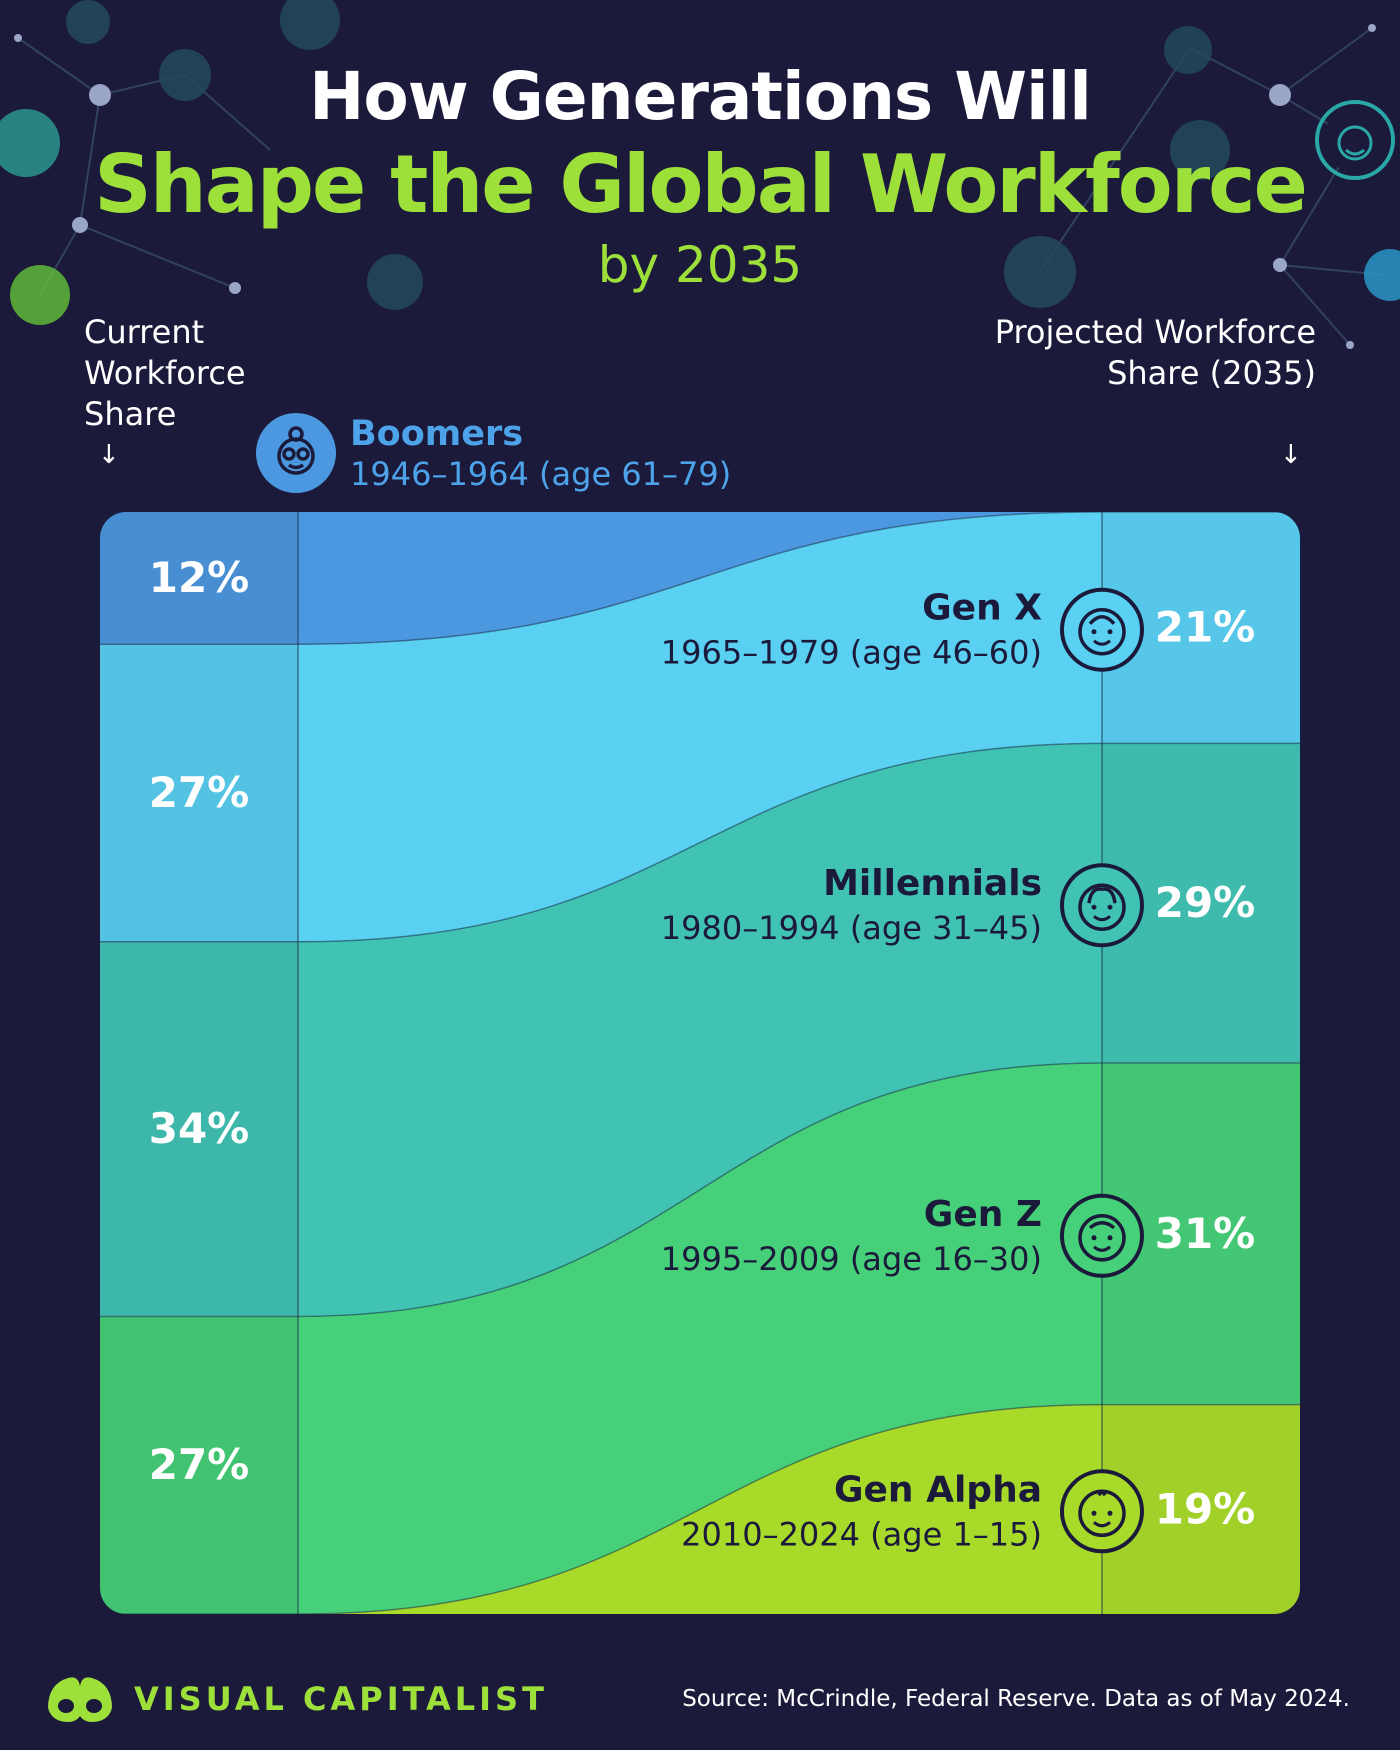  What do you see at coordinates (701, 184) in the screenshot?
I see `title-line-2: Shape the Global Workforce` at bounding box center [701, 184].